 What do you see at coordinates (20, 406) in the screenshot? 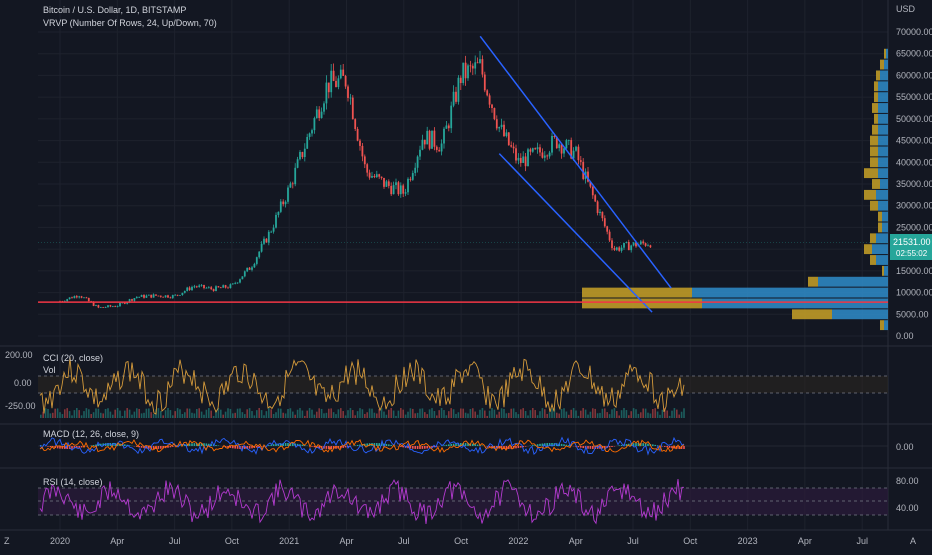
I see `cci-tick-label: -250.00` at bounding box center [20, 406].